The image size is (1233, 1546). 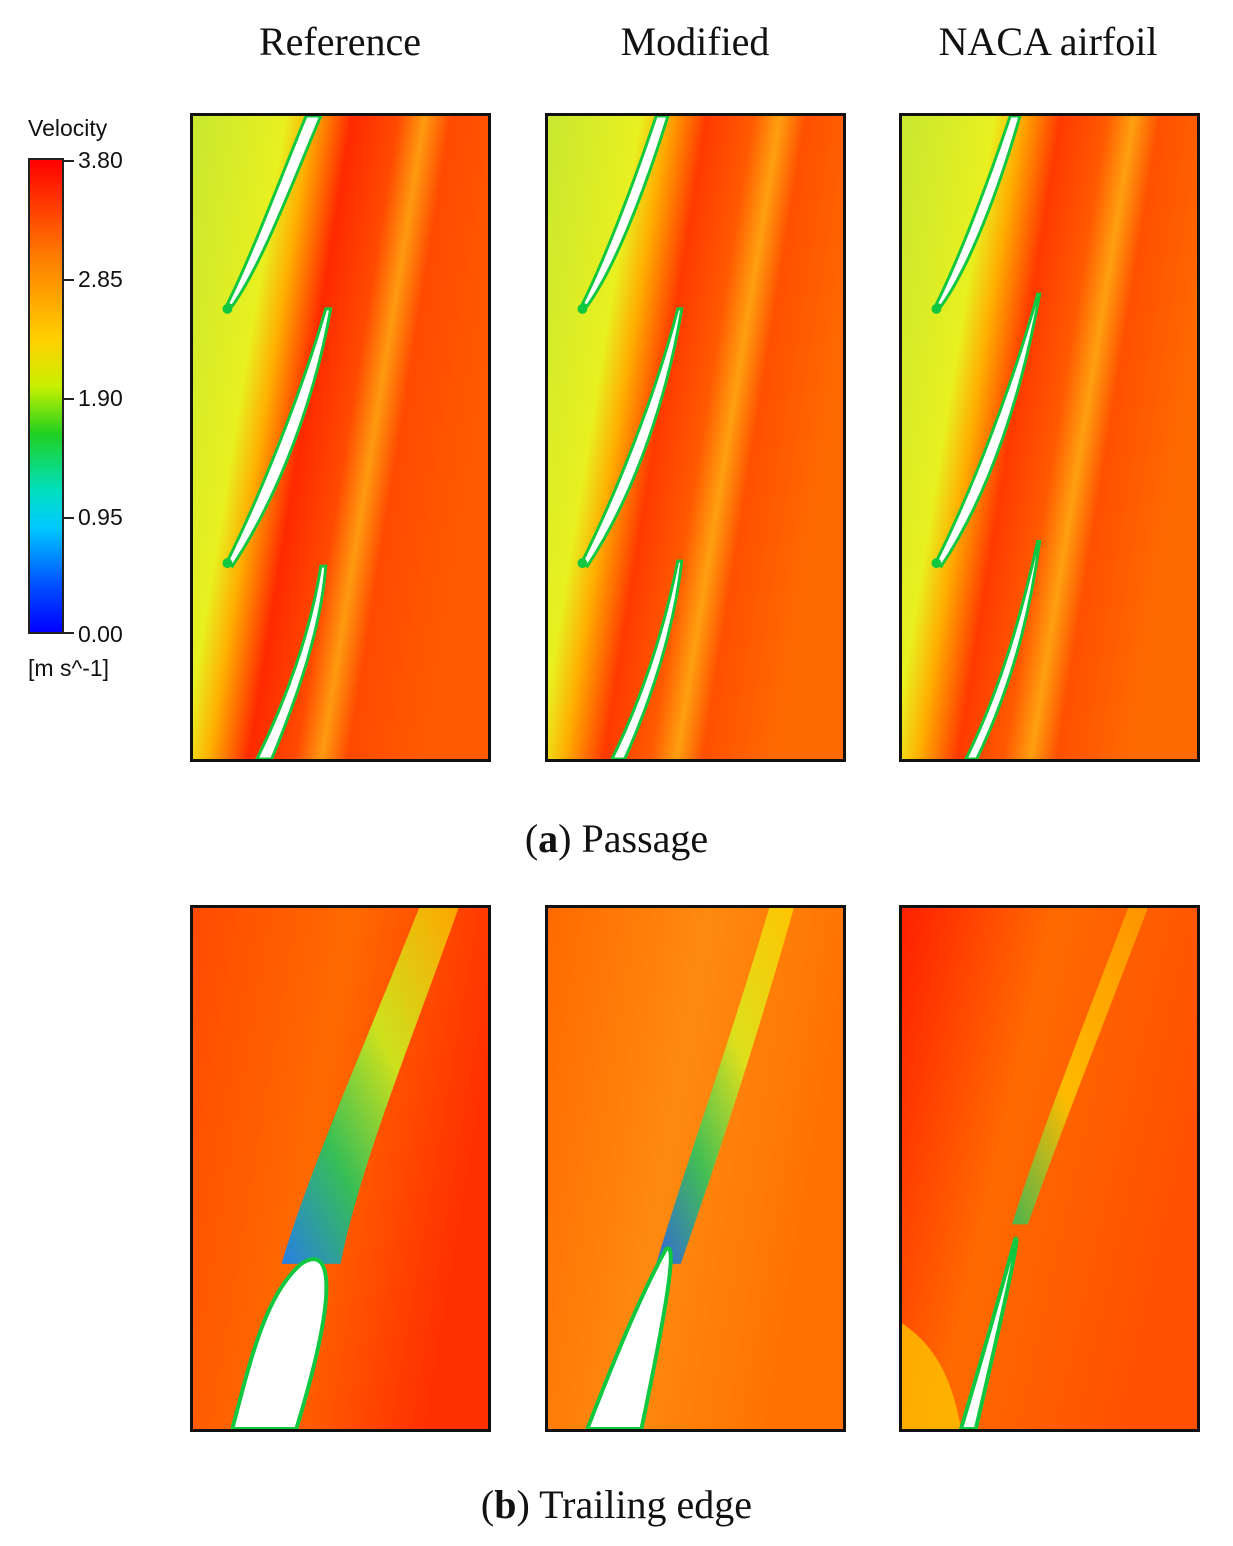 What do you see at coordinates (46, 396) in the screenshot?
I see `colorbar-gradient` at bounding box center [46, 396].